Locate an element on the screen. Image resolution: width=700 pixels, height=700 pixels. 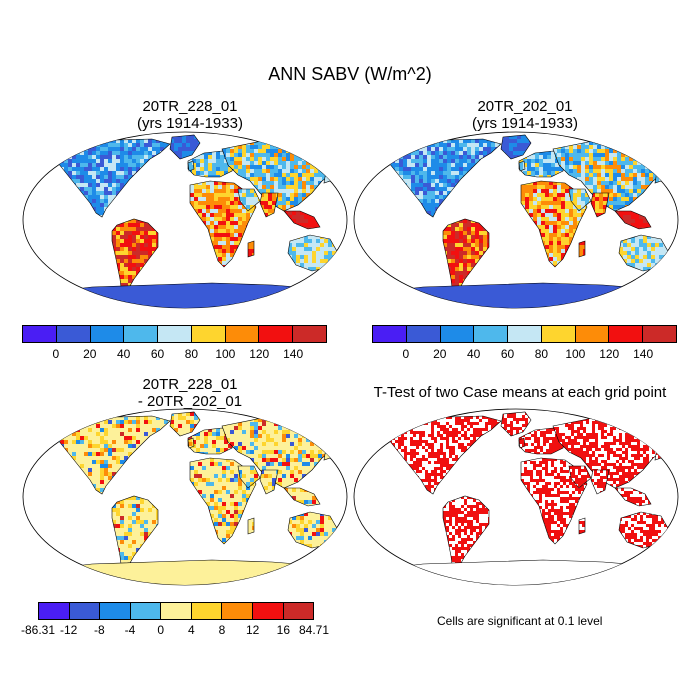
colorbar-3-tick-label: -86.31 is located at coordinates (38, 630).